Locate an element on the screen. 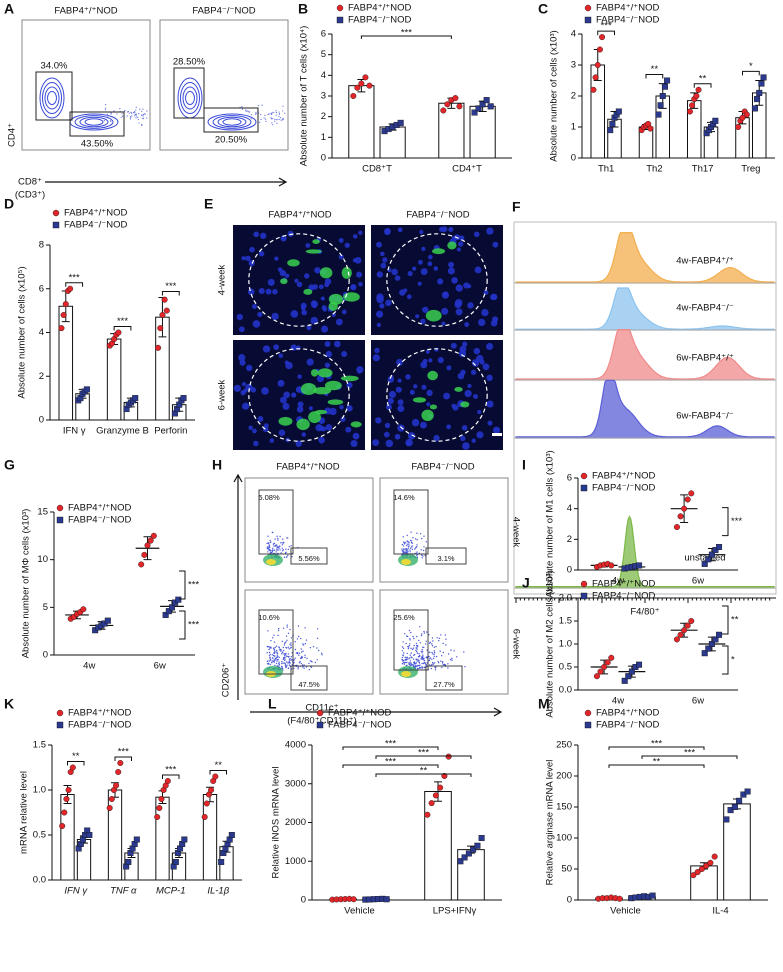  y-tick-label: 0 is located at coordinates (569, 900).